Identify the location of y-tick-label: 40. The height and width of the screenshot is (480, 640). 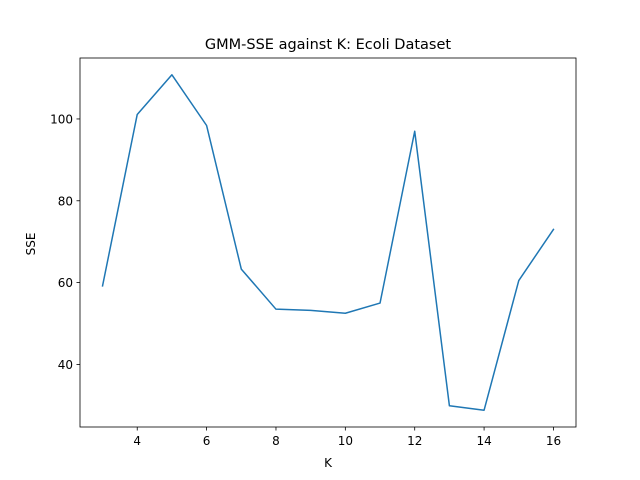
(65, 365).